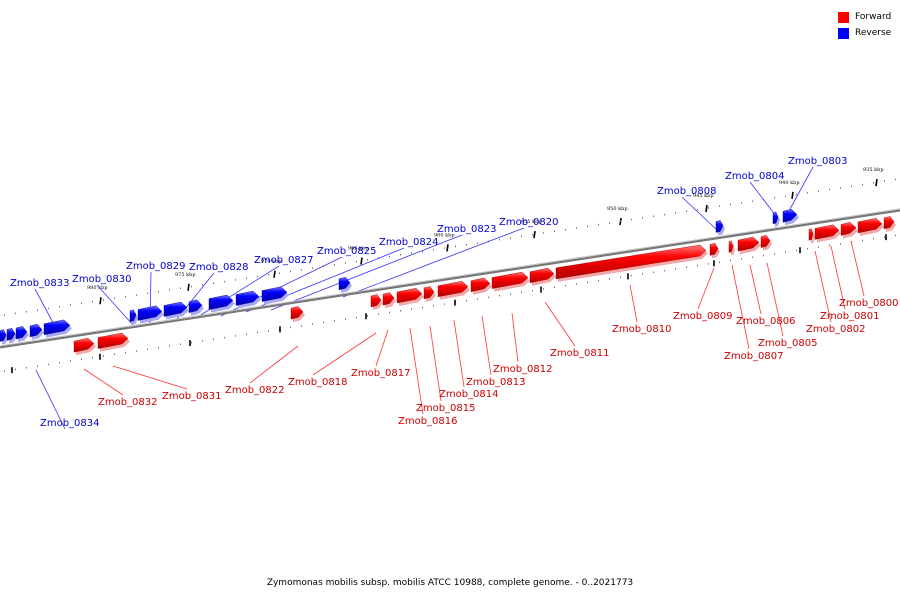  What do you see at coordinates (347, 251) in the screenshot?
I see `reverse-gene-label: Zmob_0825` at bounding box center [347, 251].